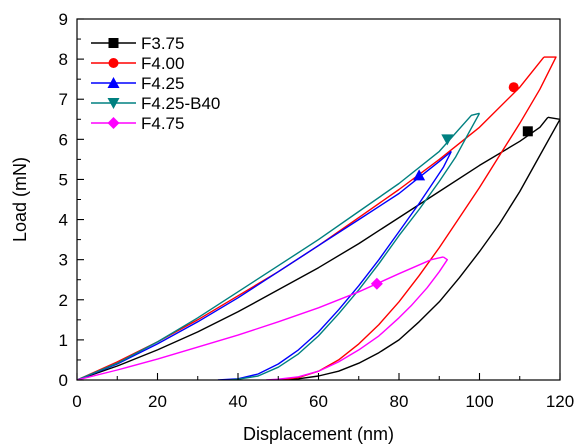  What do you see at coordinates (63, 340) in the screenshot?
I see `y-tick-label: 1` at bounding box center [63, 340].